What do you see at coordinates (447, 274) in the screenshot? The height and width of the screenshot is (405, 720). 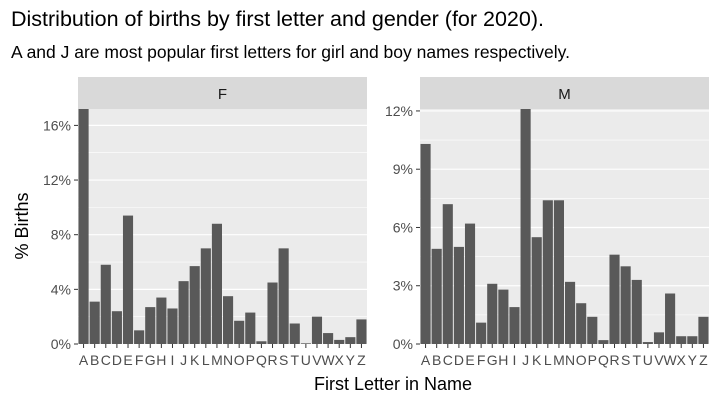 I see `bar-M-C` at bounding box center [447, 274].